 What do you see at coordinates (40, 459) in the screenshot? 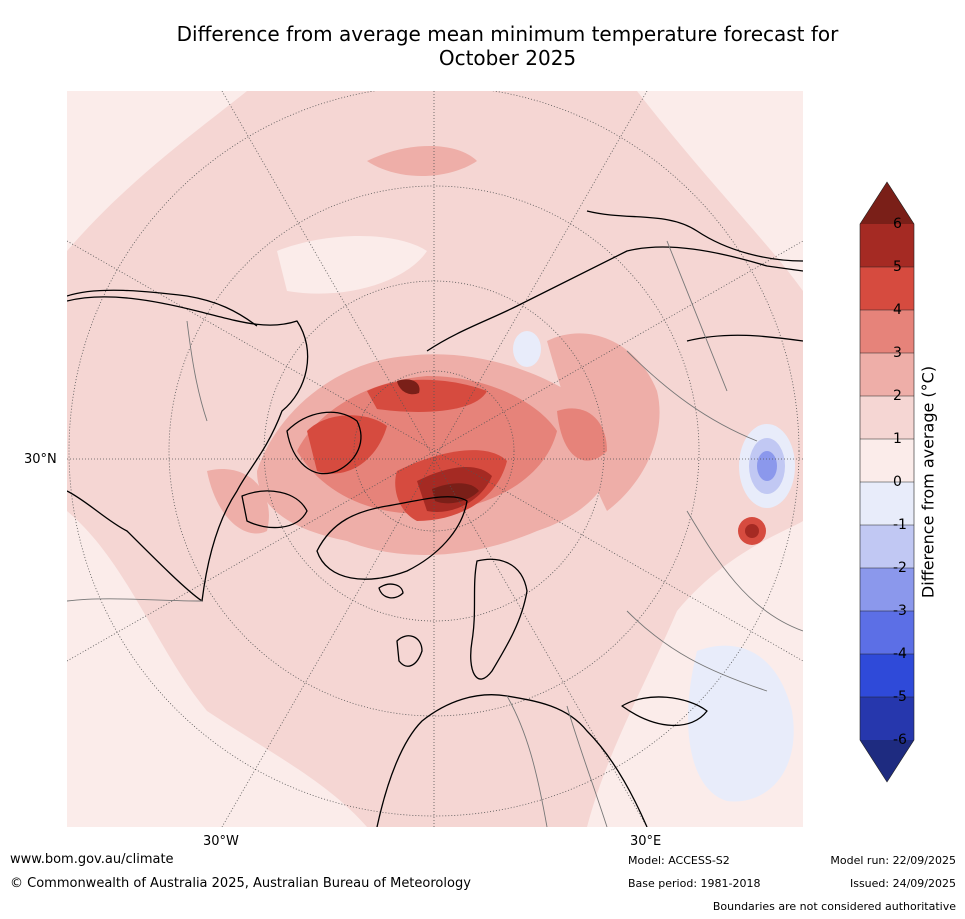
I see `lat-label-30n: 30°N` at bounding box center [40, 459].